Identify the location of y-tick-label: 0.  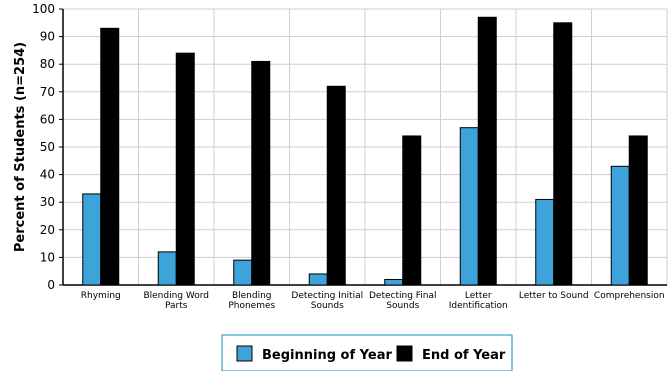
(51, 285).